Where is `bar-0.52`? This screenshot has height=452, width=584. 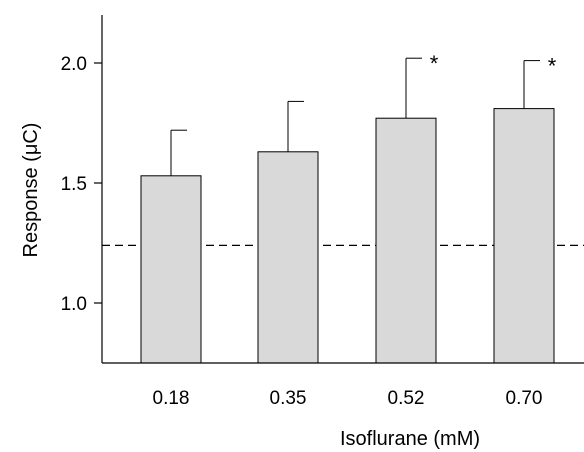 bar-0.52 is located at coordinates (406, 240).